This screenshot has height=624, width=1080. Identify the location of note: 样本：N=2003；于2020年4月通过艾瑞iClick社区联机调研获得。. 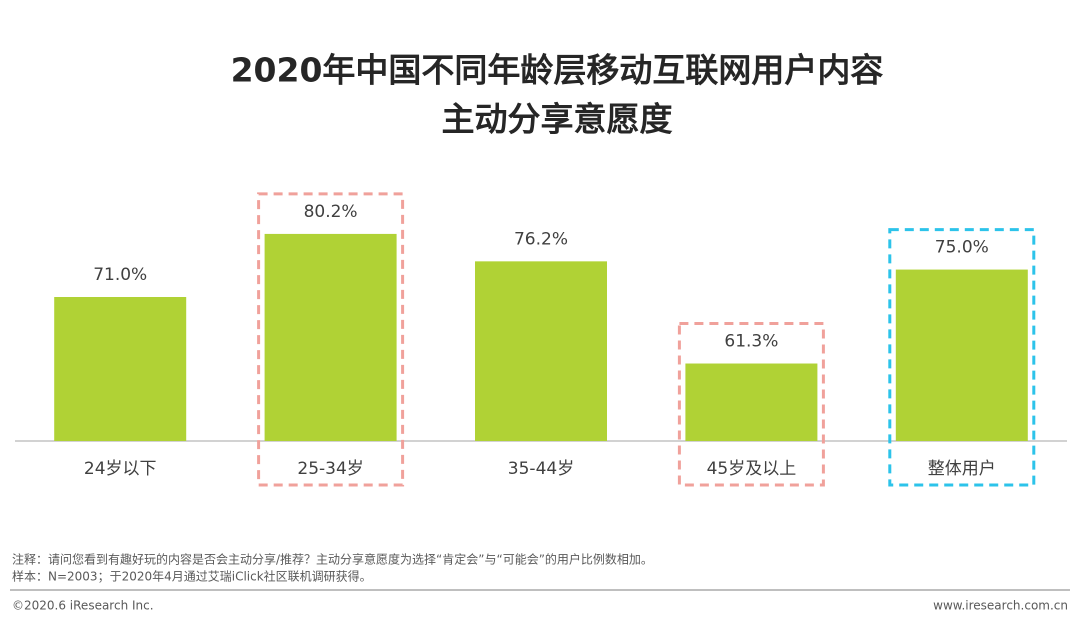
(192, 576).